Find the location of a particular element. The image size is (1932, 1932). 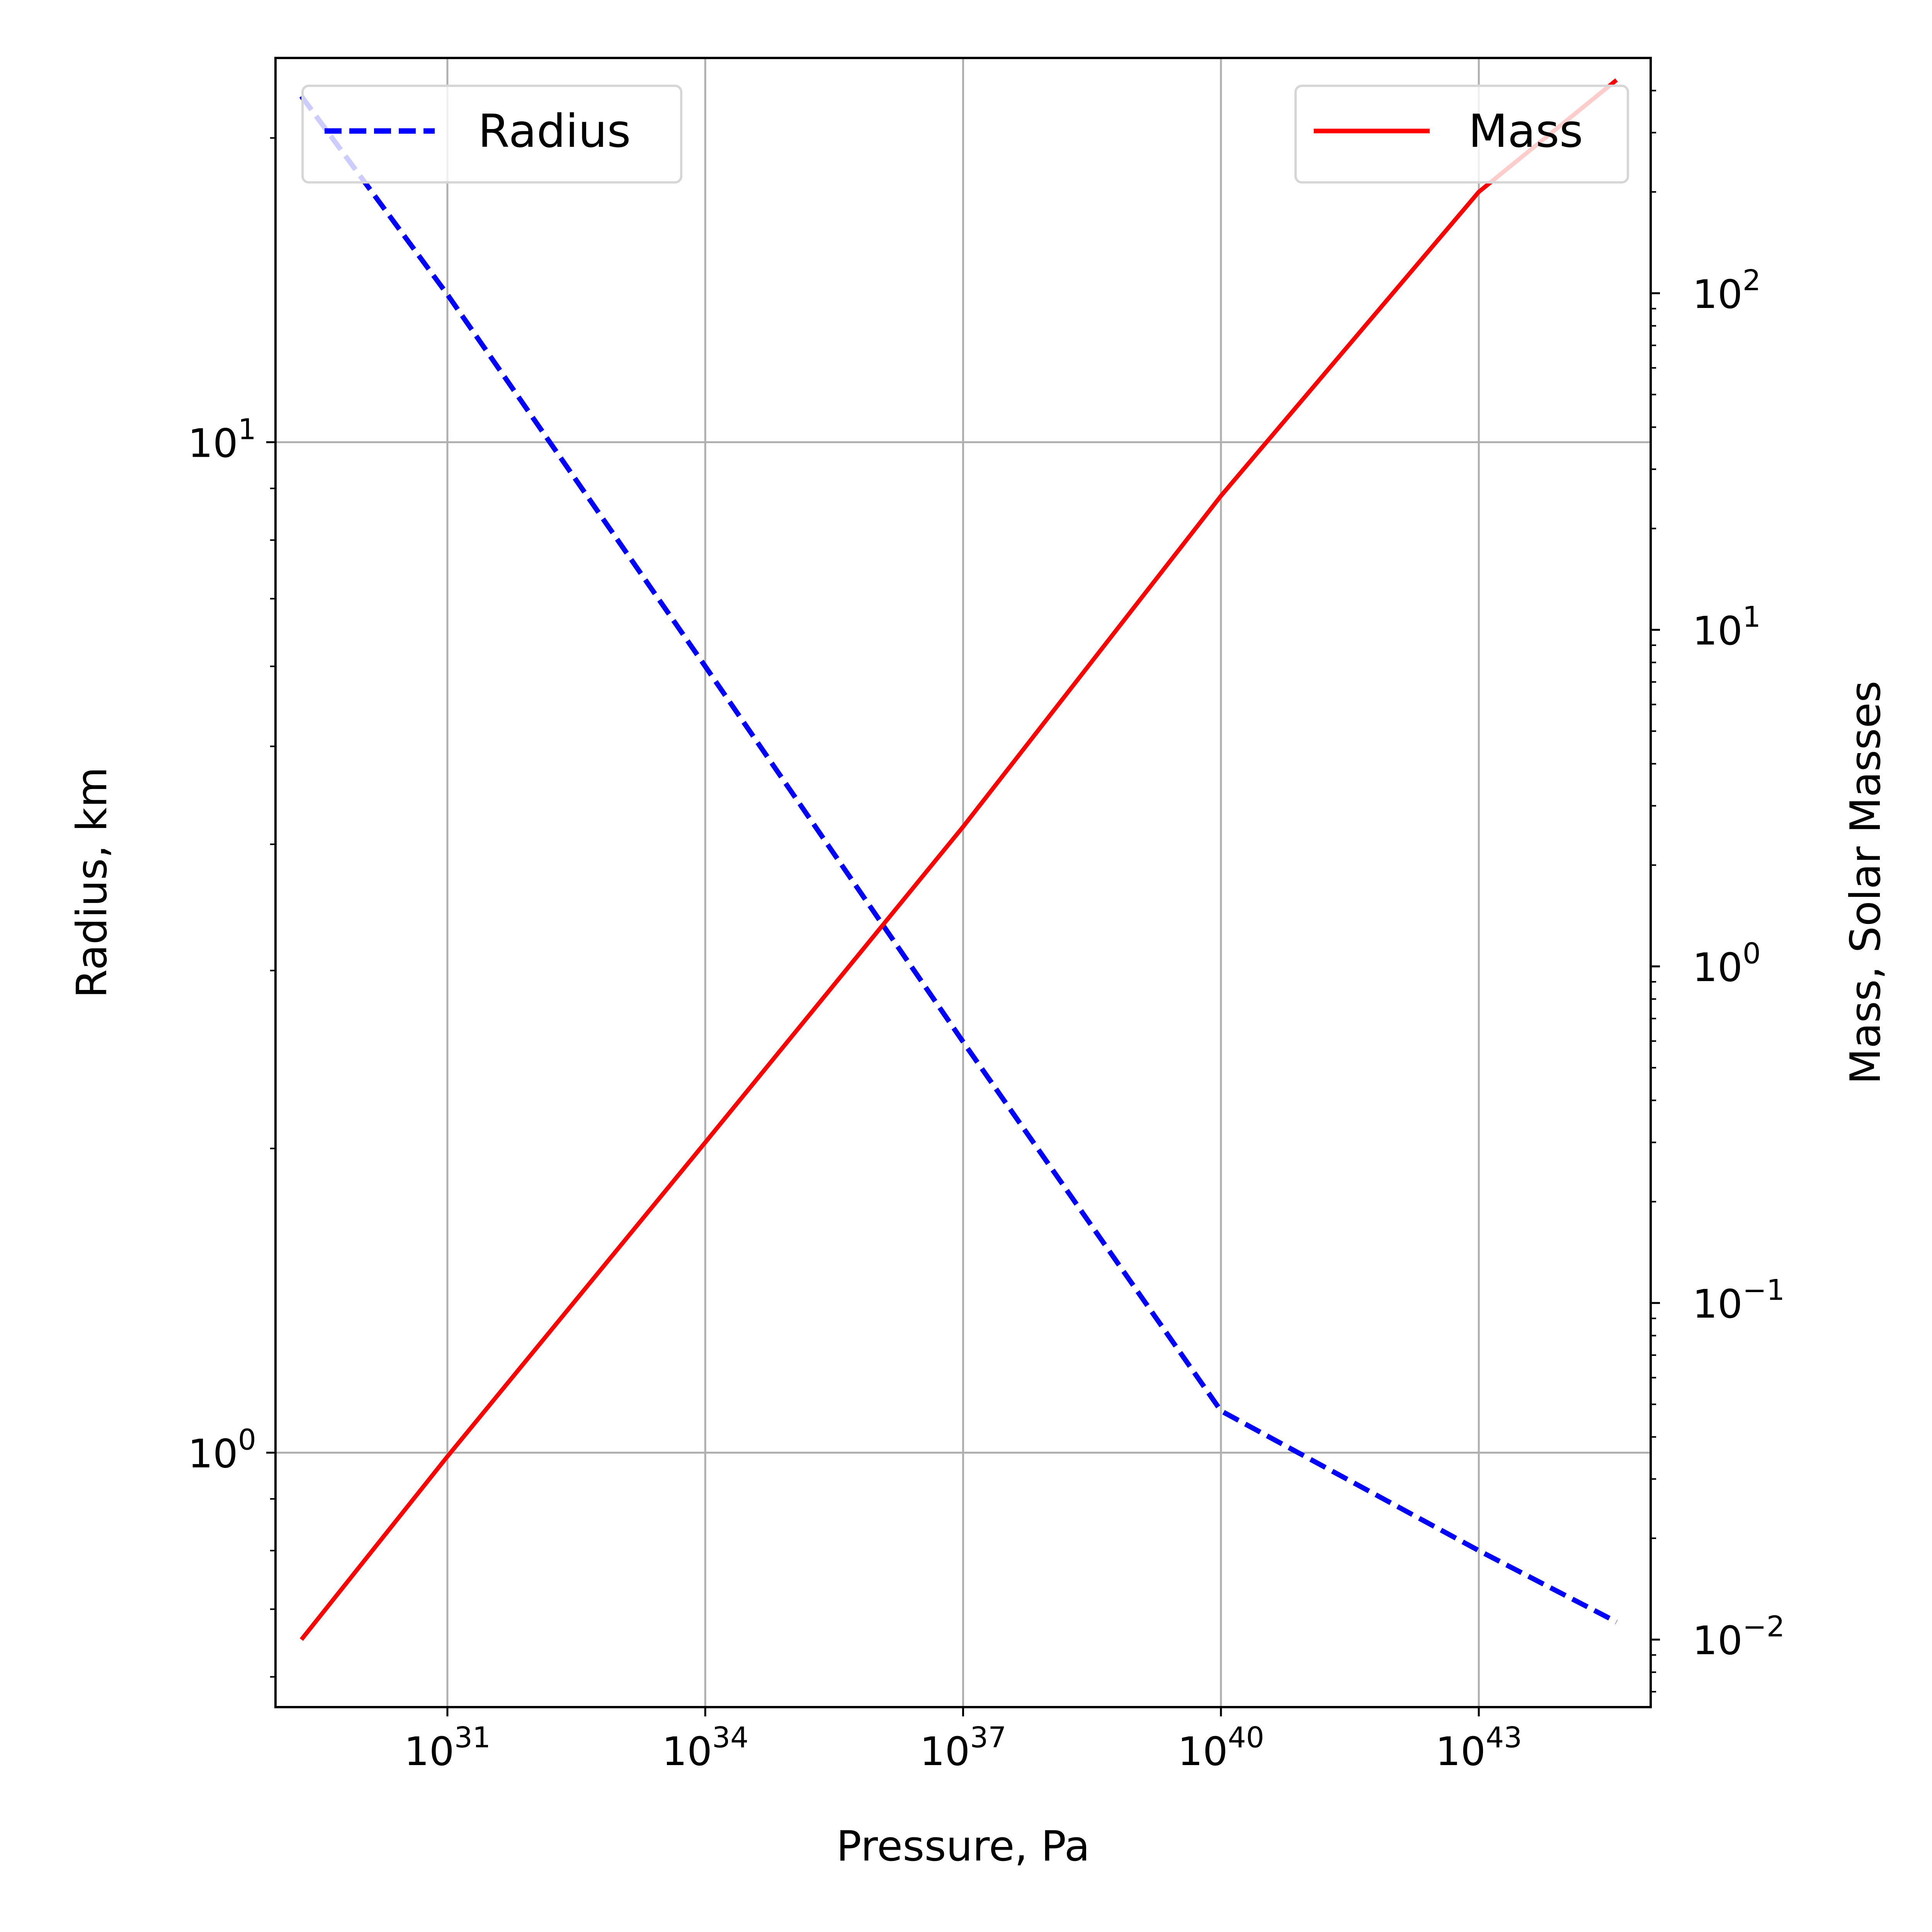

legend-radius: Radius is located at coordinates (492, 135).